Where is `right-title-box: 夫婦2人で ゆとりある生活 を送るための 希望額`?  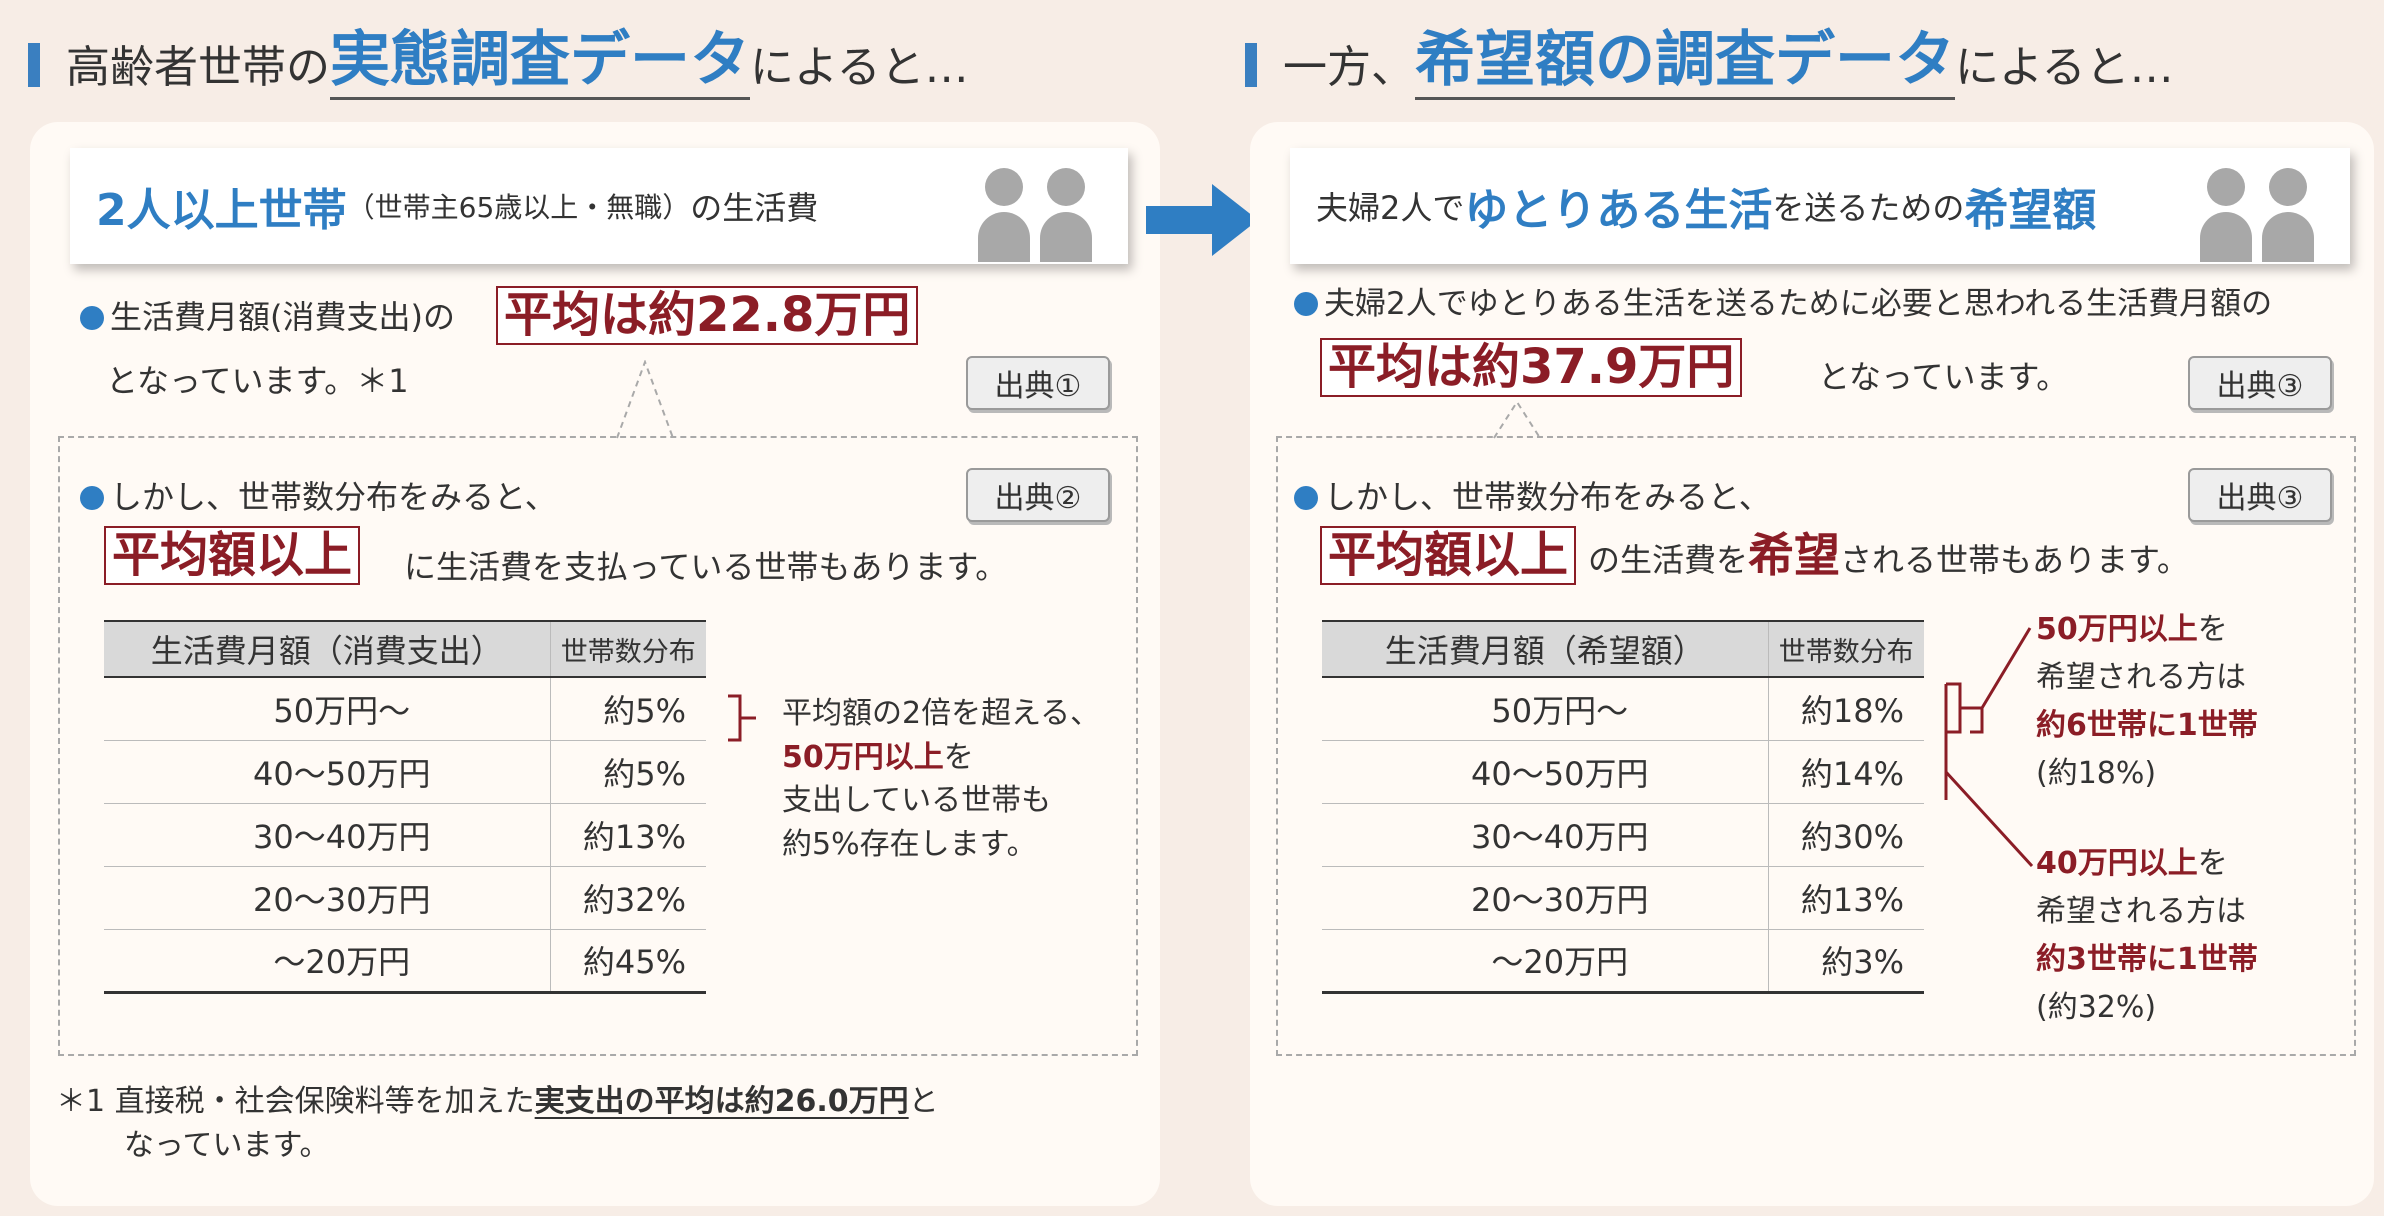 right-title-box: 夫婦2人で ゆとりある生活 を送るための 希望額 is located at coordinates (1820, 206).